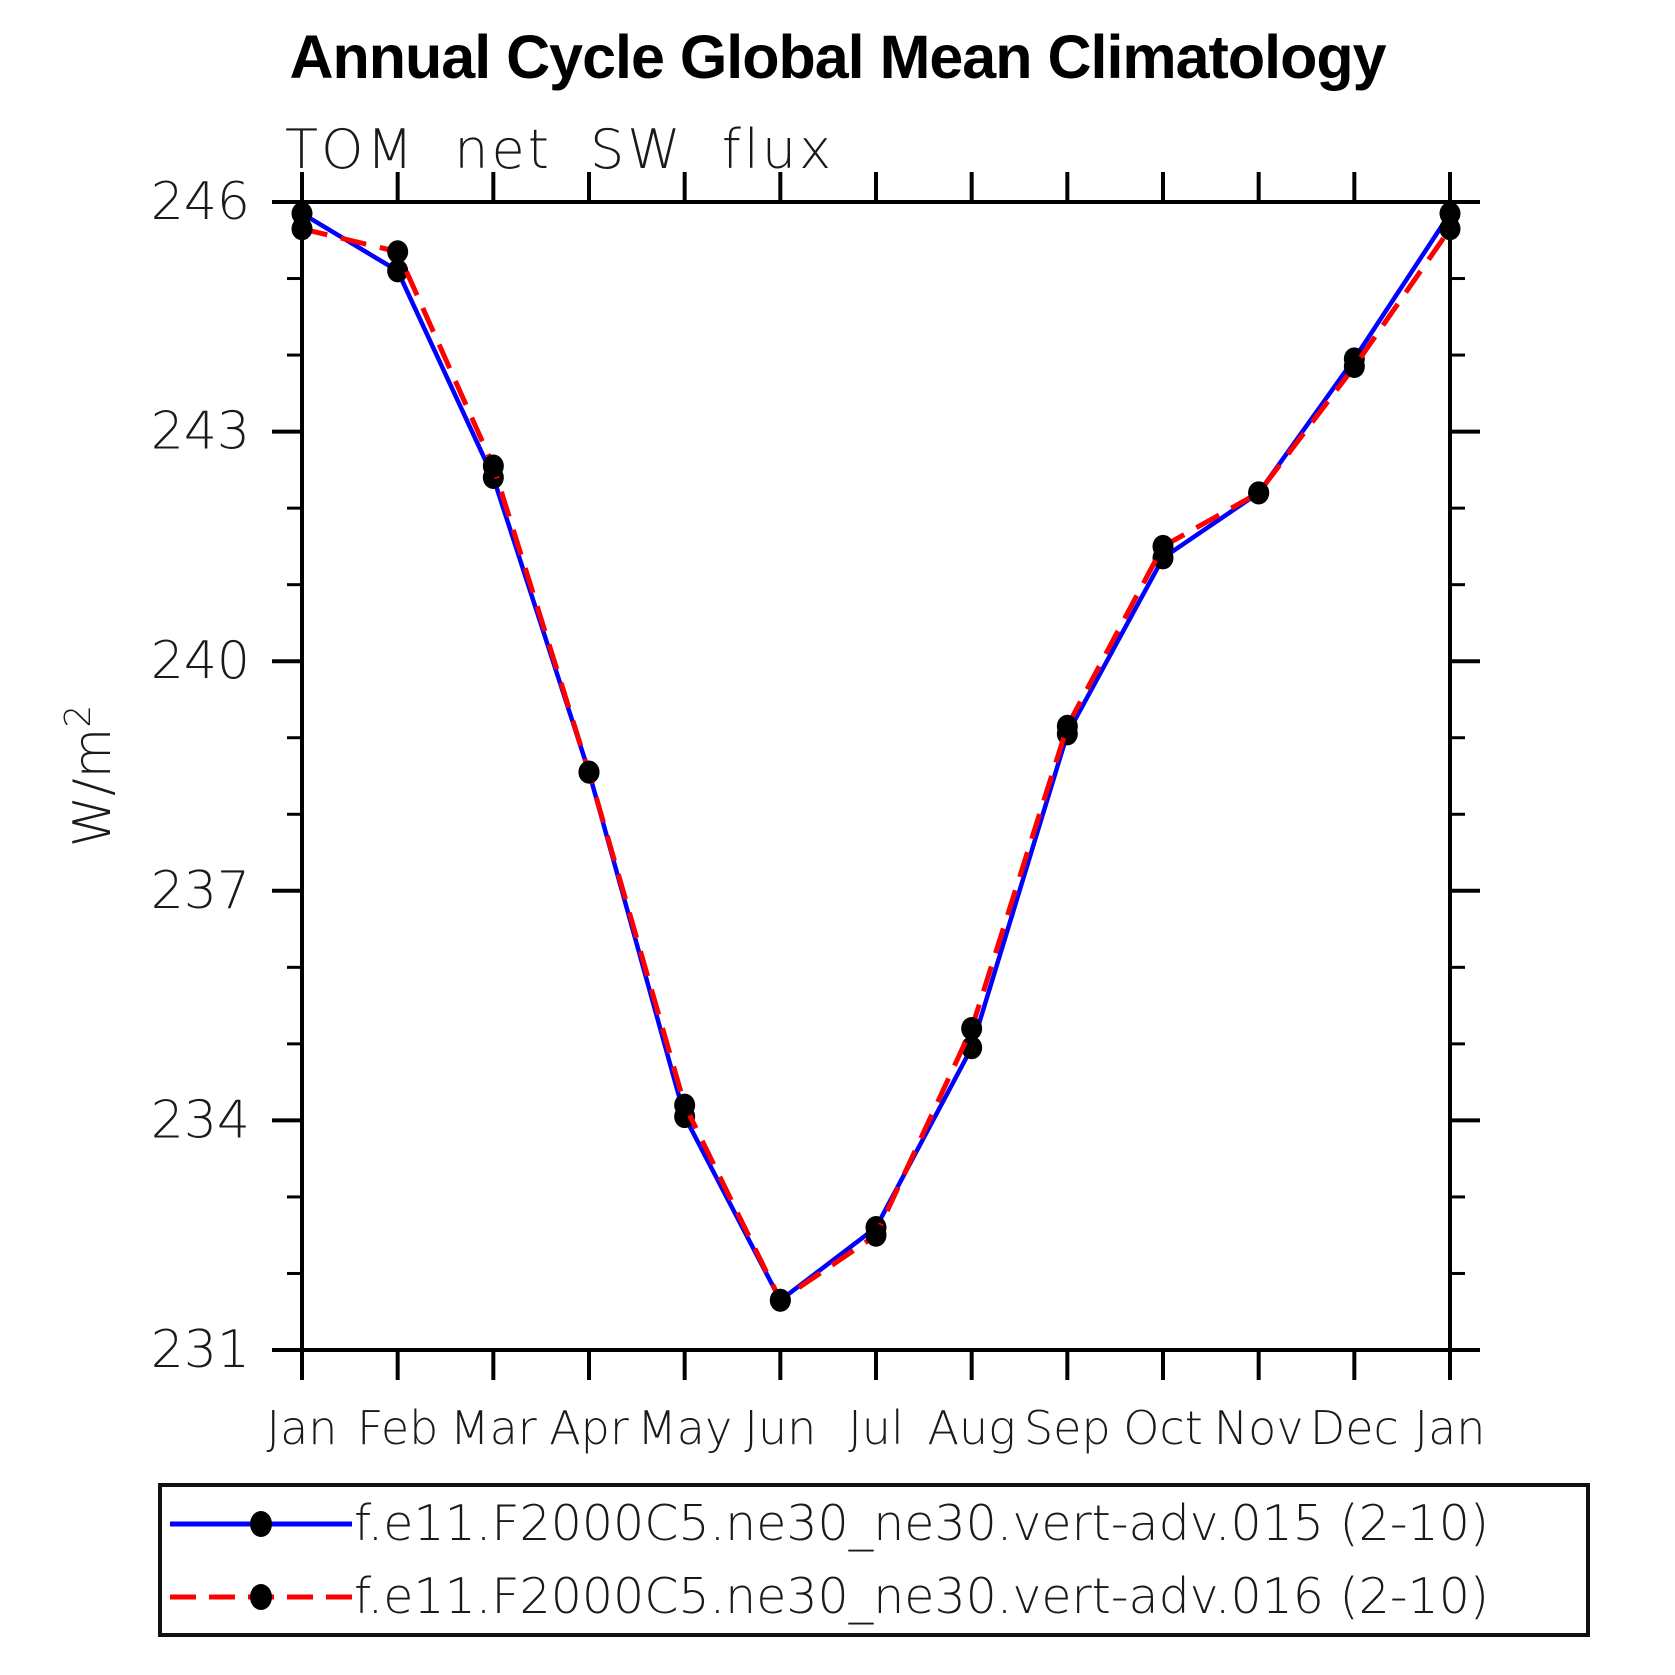 The height and width of the screenshot is (1675, 1675). Describe the element at coordinates (972, 1428) in the screenshot. I see `x-tick-label: Aug` at that location.